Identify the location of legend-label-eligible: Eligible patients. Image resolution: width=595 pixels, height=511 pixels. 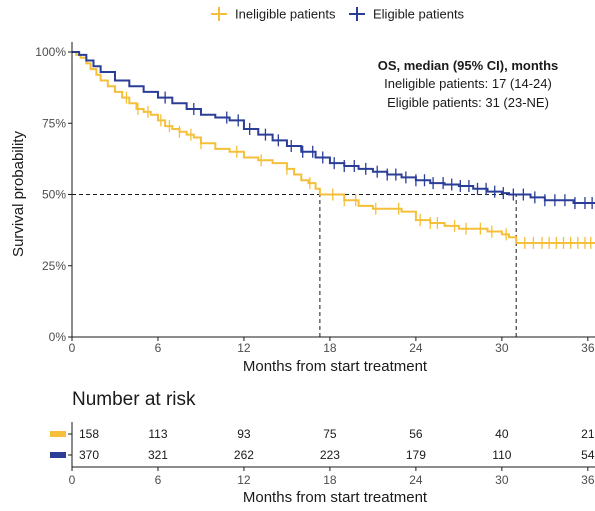
(419, 14).